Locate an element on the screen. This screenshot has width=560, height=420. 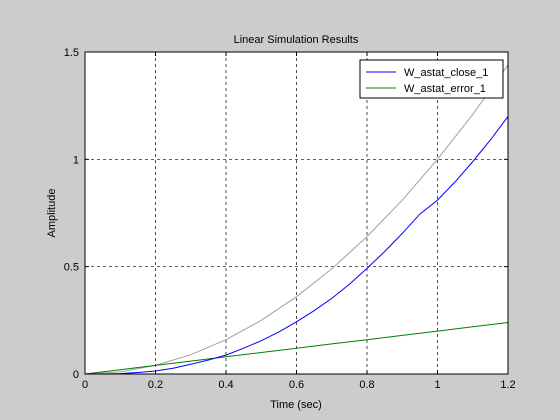
x-tick-label: 0.2 is located at coordinates (155, 385).